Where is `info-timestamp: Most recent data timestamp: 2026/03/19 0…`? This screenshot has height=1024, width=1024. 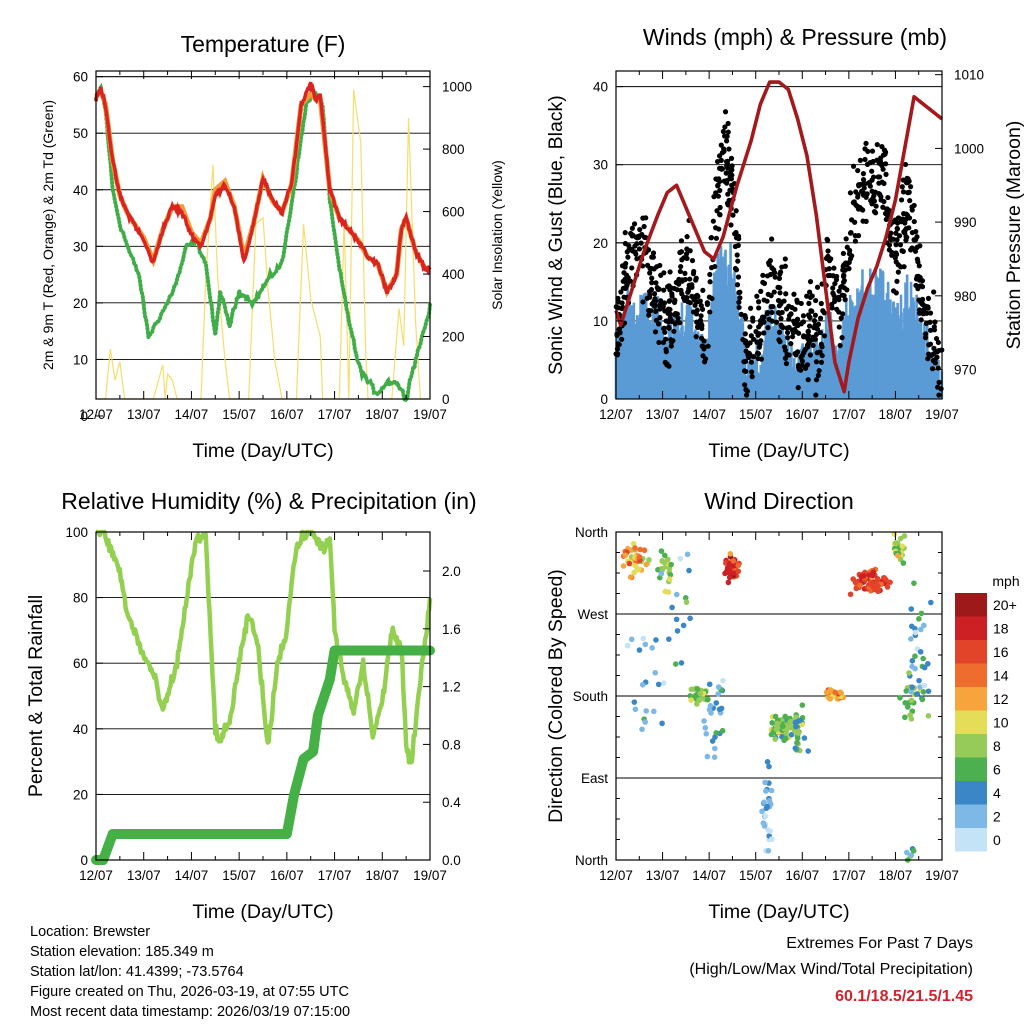
info-timestamp: Most recent data timestamp: 2026/03/19 0… is located at coordinates (190, 1012).